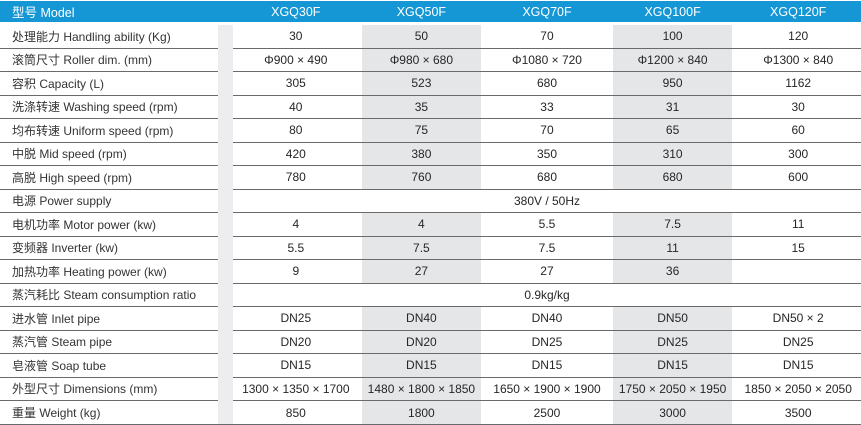 This screenshot has width=861, height=425. Describe the element at coordinates (225, 12) in the screenshot. I see `header-separator` at that location.